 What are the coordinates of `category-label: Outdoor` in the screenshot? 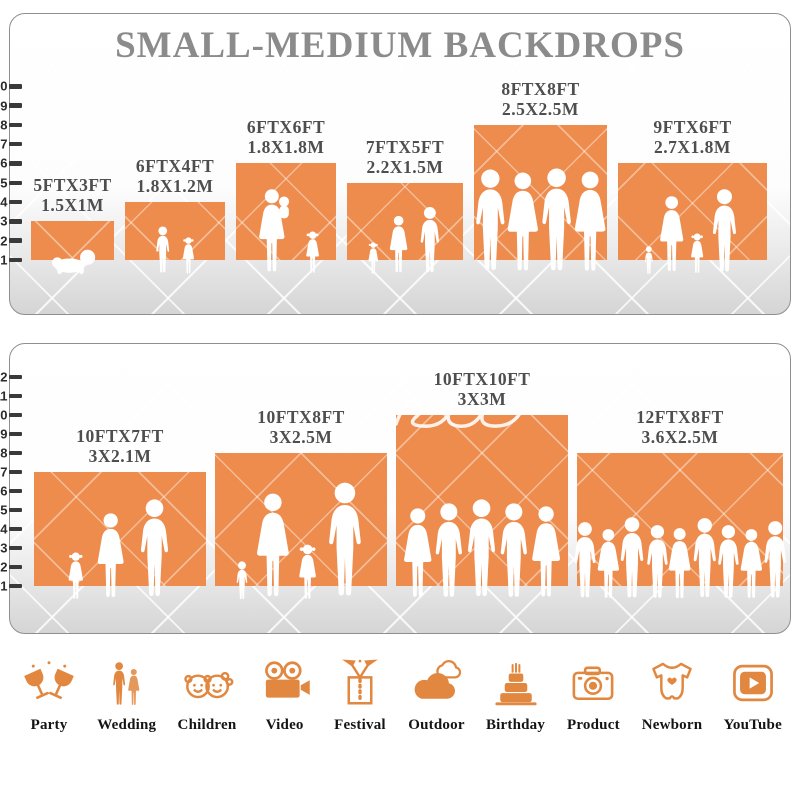 It's located at (436, 725).